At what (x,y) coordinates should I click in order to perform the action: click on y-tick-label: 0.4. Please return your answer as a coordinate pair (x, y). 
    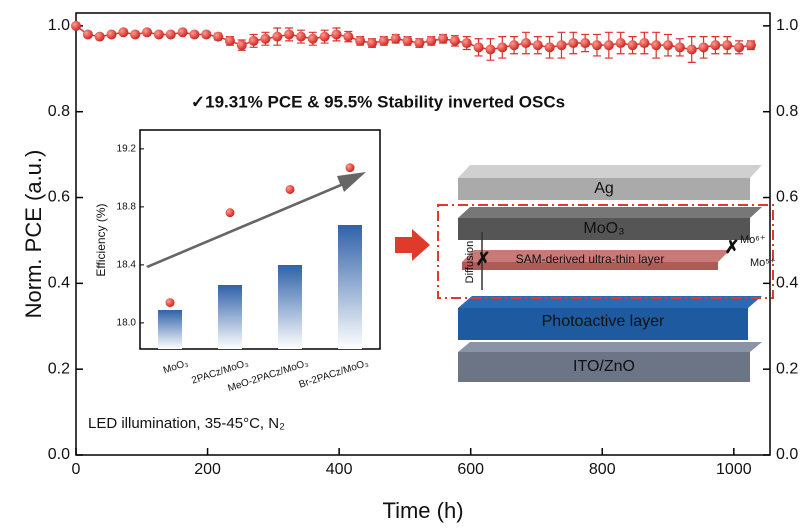
    Looking at the image, I should click on (59, 283).